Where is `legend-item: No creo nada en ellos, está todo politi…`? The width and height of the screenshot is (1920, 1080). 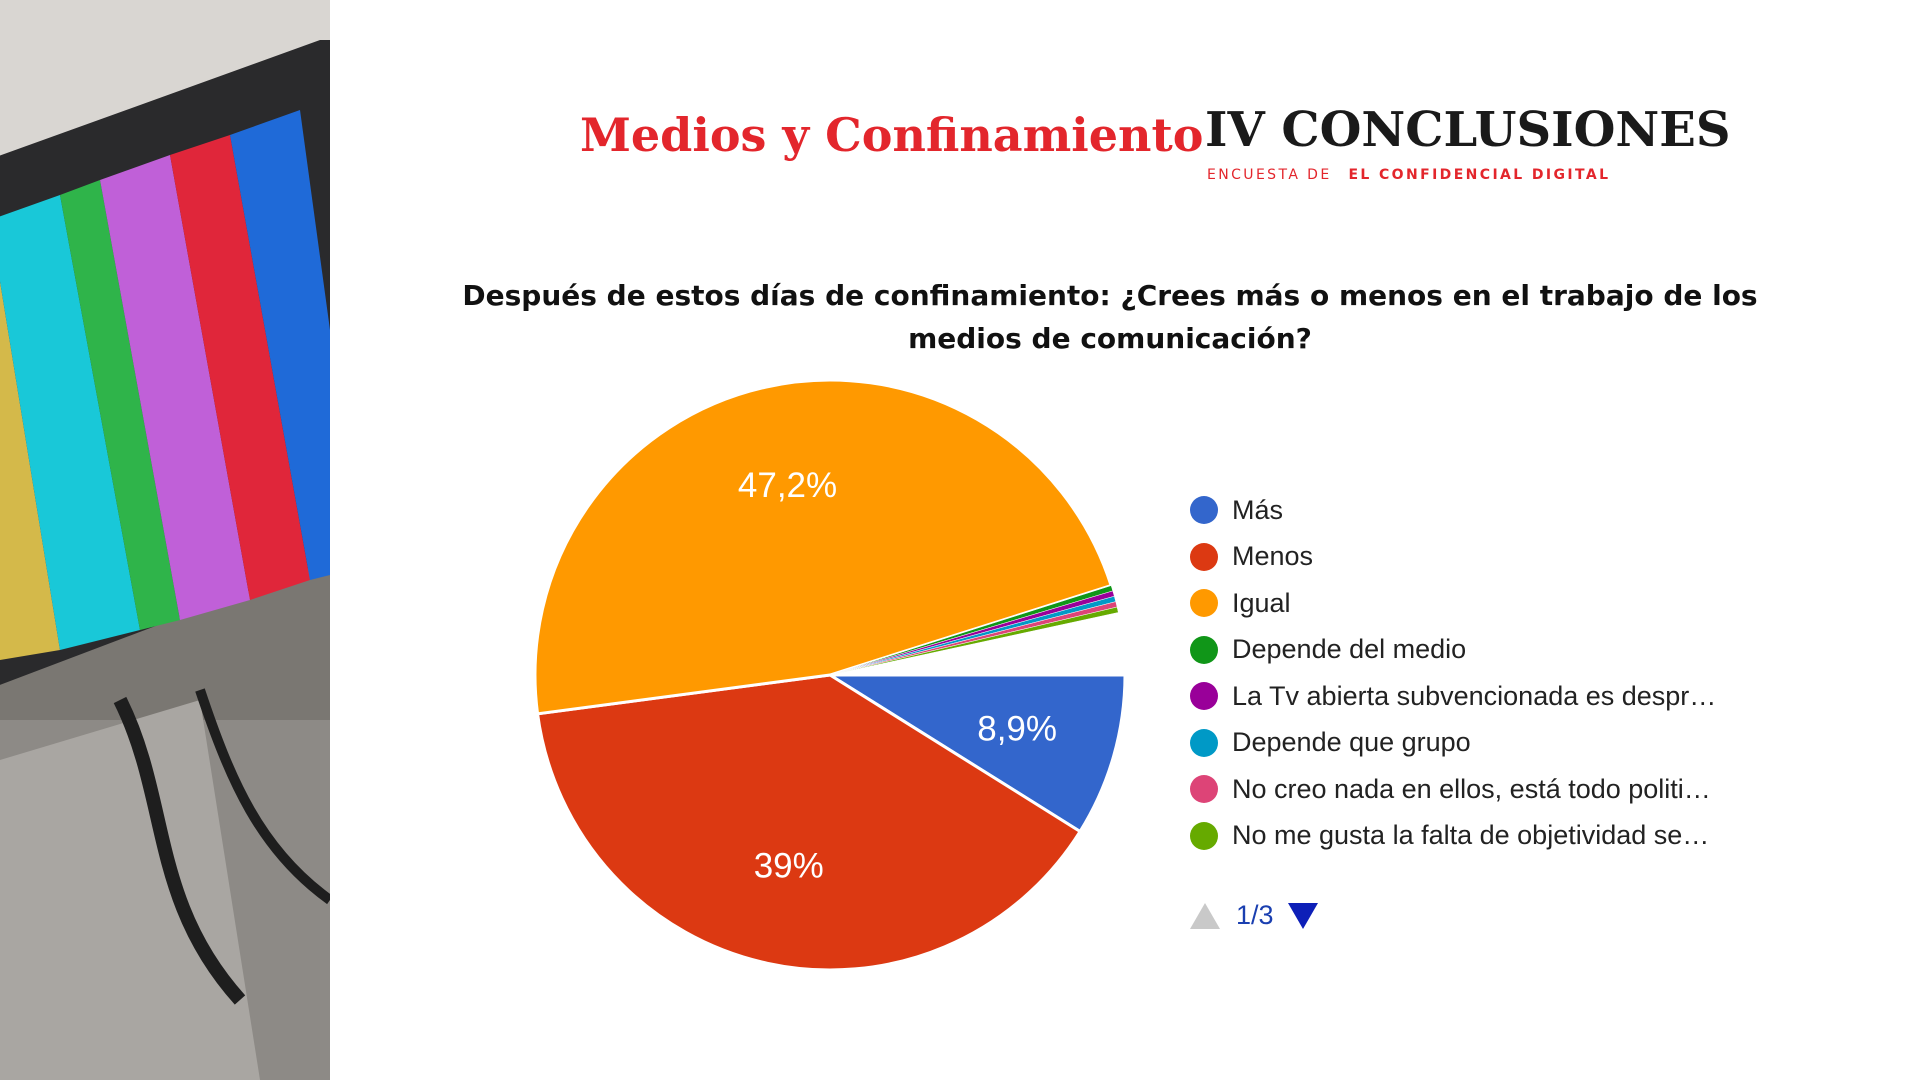
legend-item: No creo nada en ellos, está todo politi… is located at coordinates (1490, 789).